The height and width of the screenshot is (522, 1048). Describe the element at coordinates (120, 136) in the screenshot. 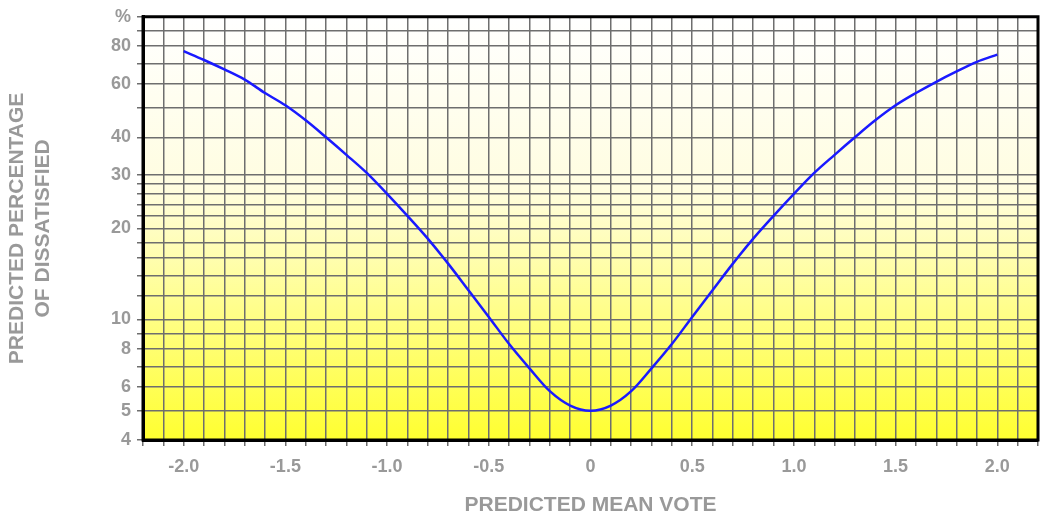

I see `y-tick-label: 40` at that location.